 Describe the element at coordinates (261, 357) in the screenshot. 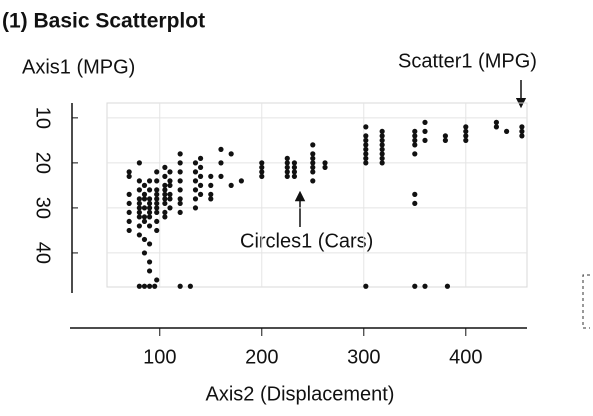

I see `x-tick-label: 200` at that location.